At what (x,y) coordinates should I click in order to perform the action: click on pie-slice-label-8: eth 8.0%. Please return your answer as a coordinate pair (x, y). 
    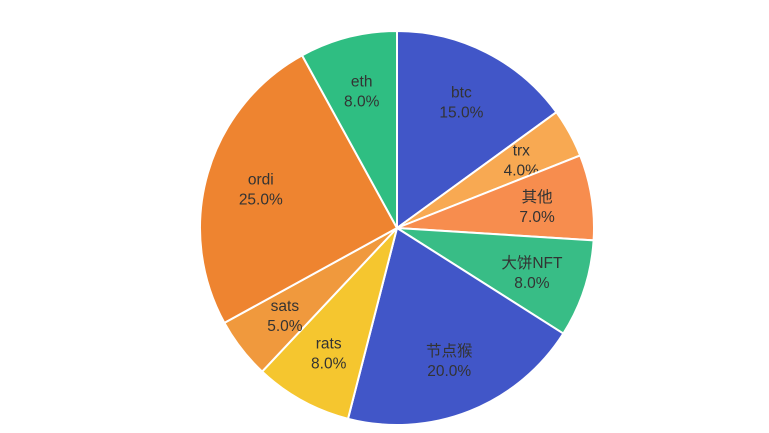
    Looking at the image, I should click on (362, 92).